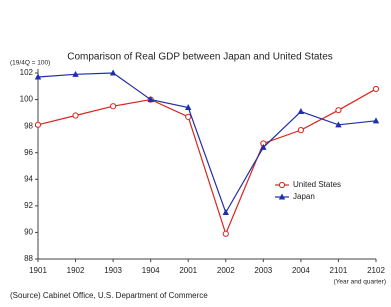  What do you see at coordinates (226, 270) in the screenshot?
I see `x-tick-label: 2002` at bounding box center [226, 270].